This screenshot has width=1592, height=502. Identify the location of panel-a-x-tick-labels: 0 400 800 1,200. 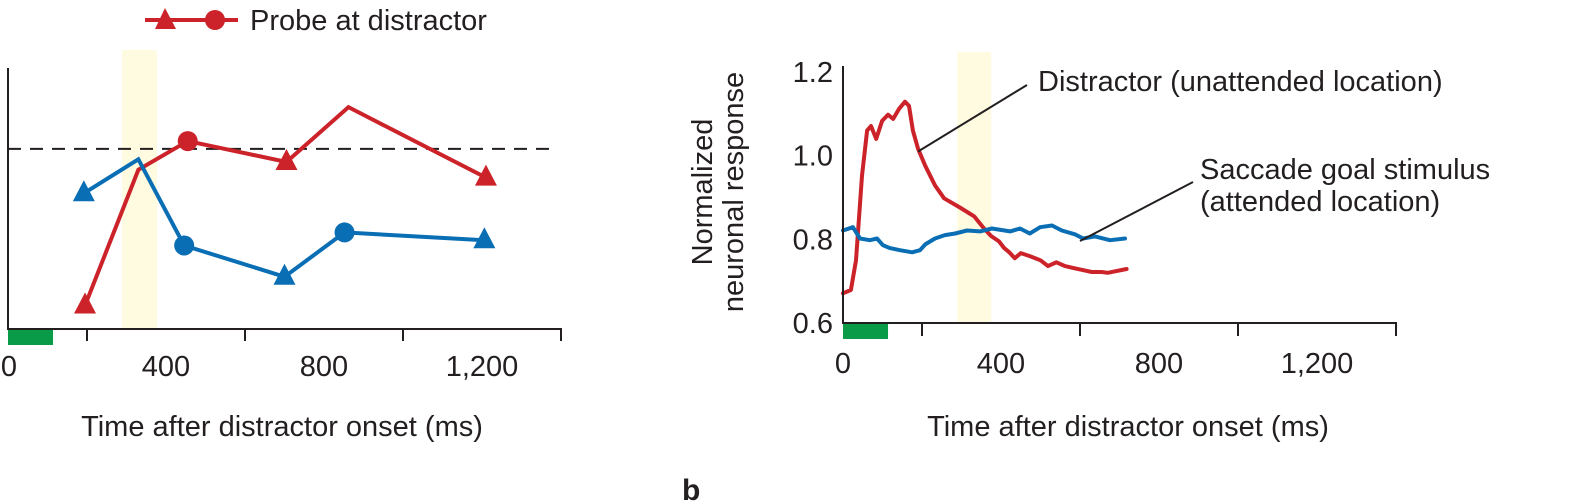
(259, 367).